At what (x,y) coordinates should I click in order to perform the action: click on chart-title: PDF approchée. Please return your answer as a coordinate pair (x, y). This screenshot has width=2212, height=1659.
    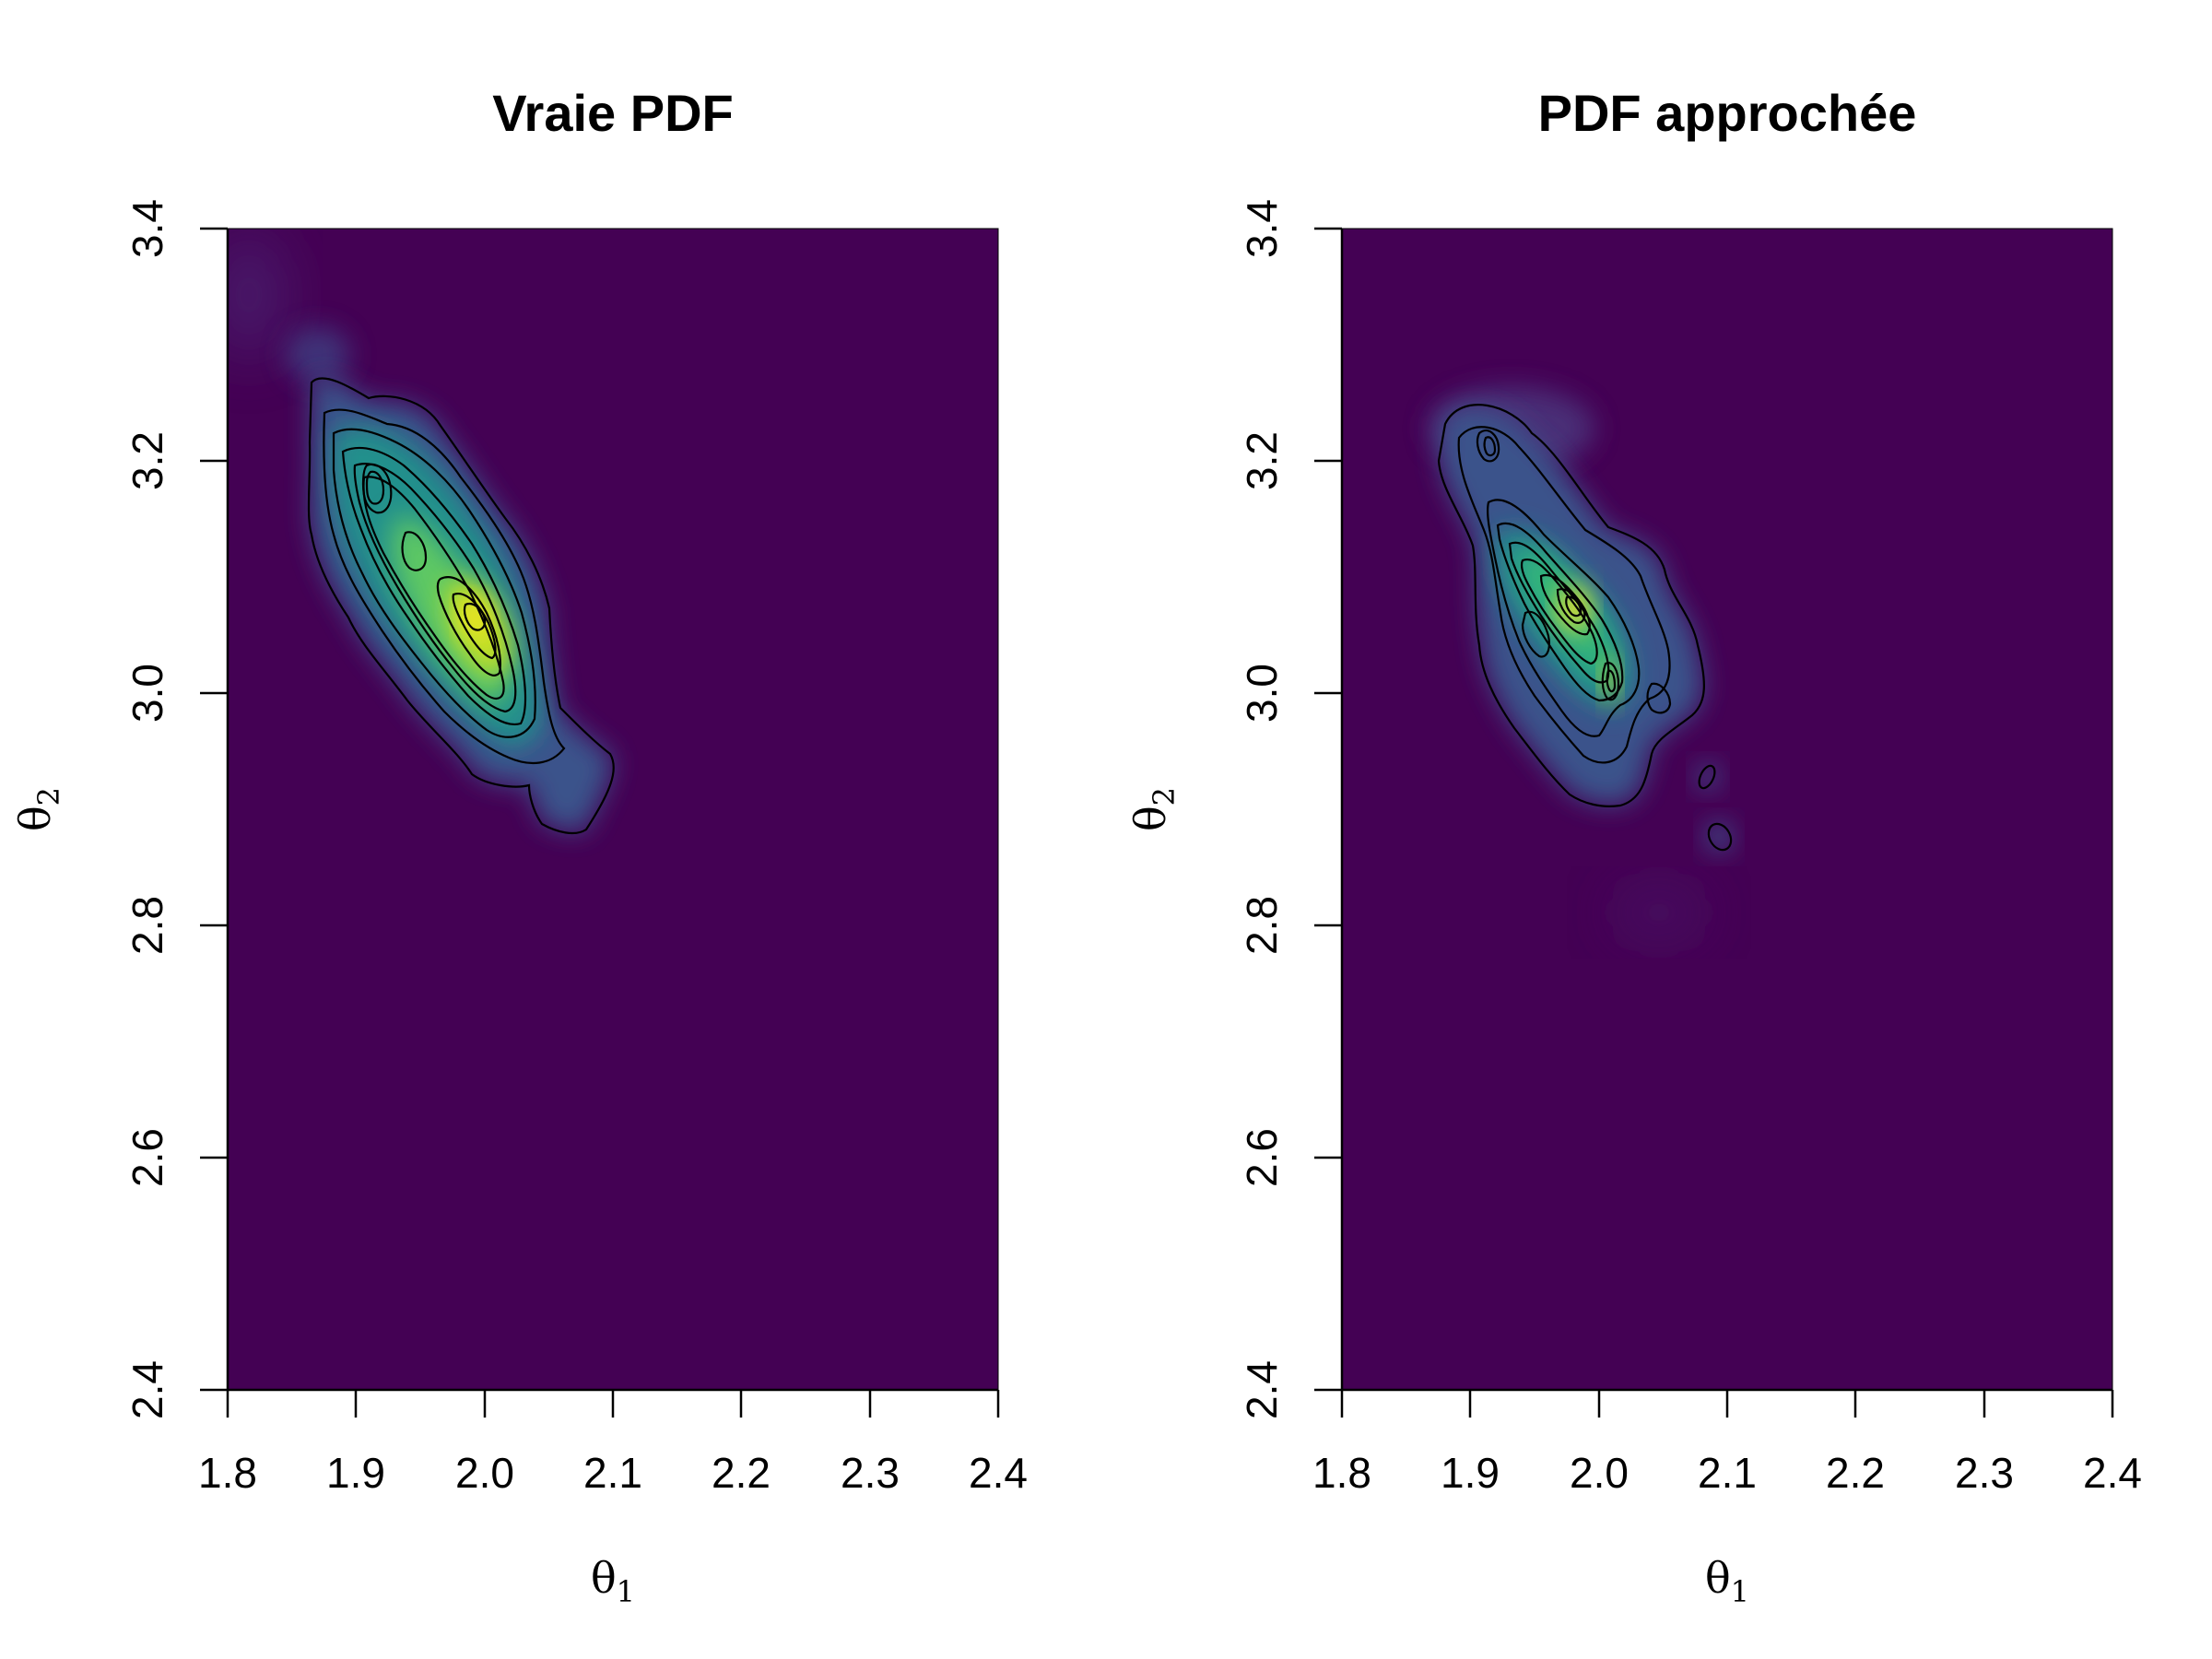
    Looking at the image, I should click on (1727, 113).